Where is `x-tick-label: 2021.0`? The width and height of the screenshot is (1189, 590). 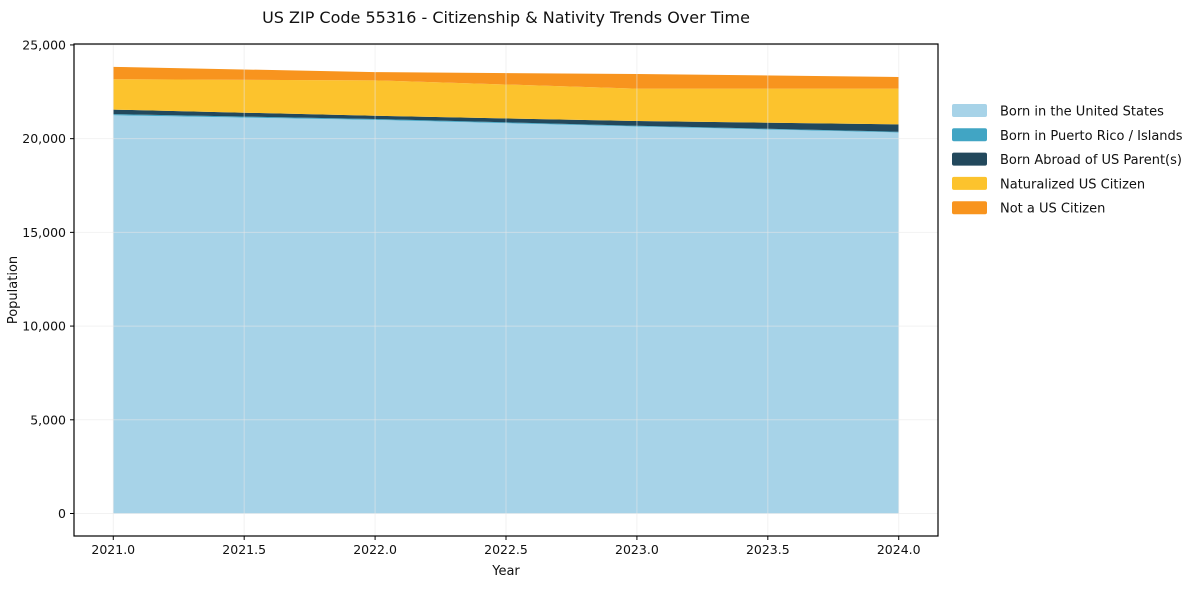 x-tick-label: 2021.0 is located at coordinates (113, 549).